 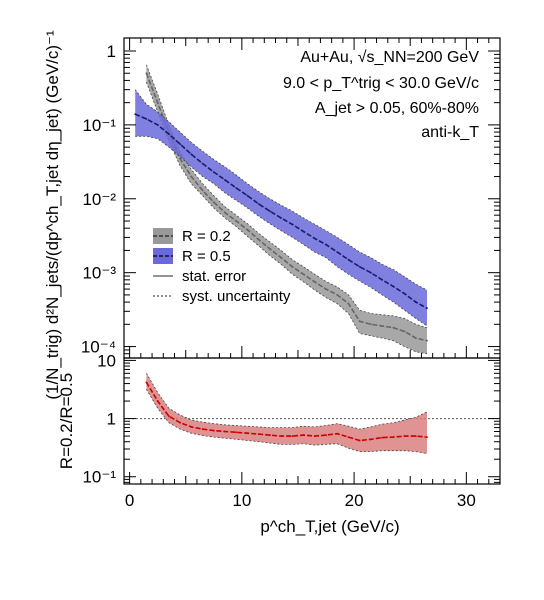 What do you see at coordinates (450, 132) in the screenshot?
I see `annotation-algorithm: anti-k_T` at bounding box center [450, 132].